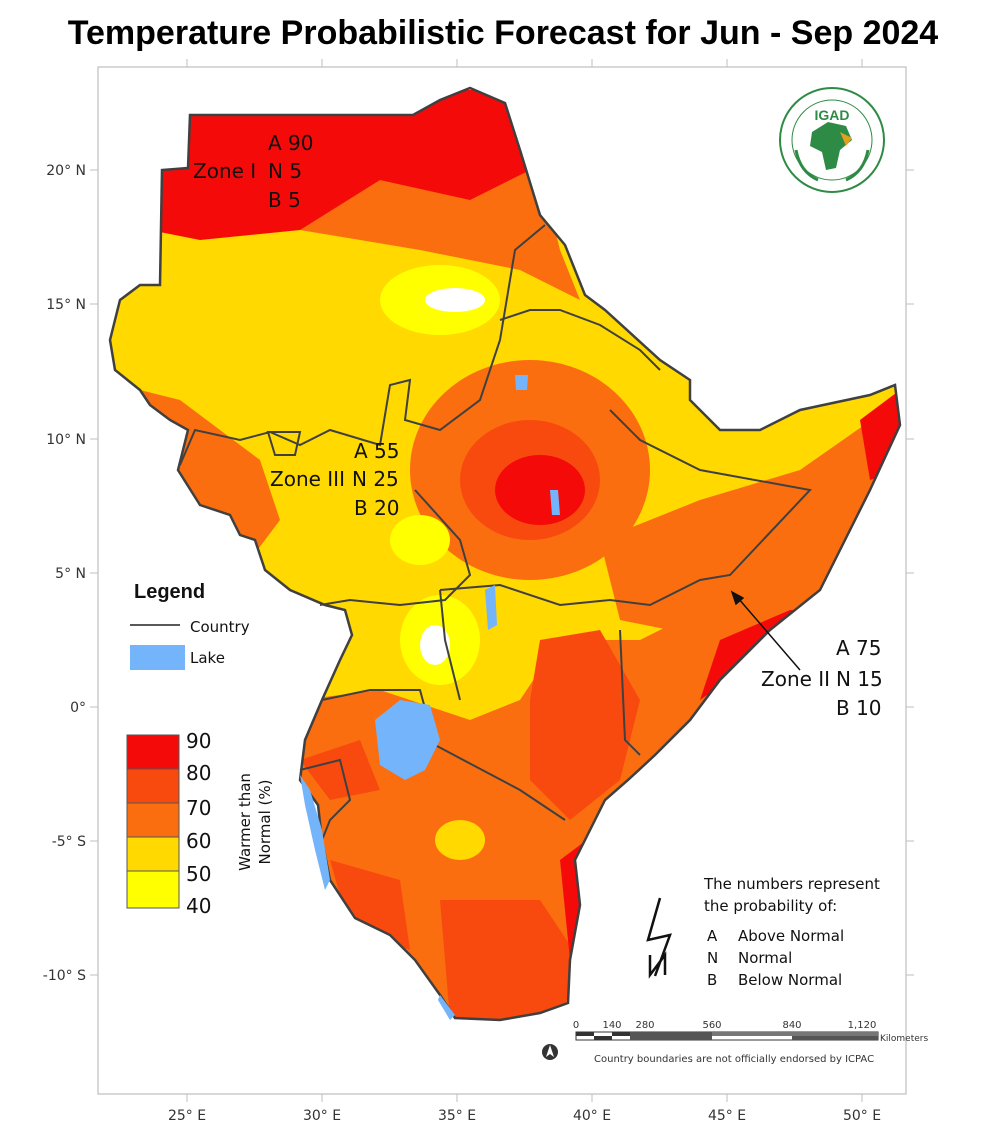  Describe the element at coordinates (307, 479) in the screenshot. I see `zone-iii-name: Zone III` at that location.